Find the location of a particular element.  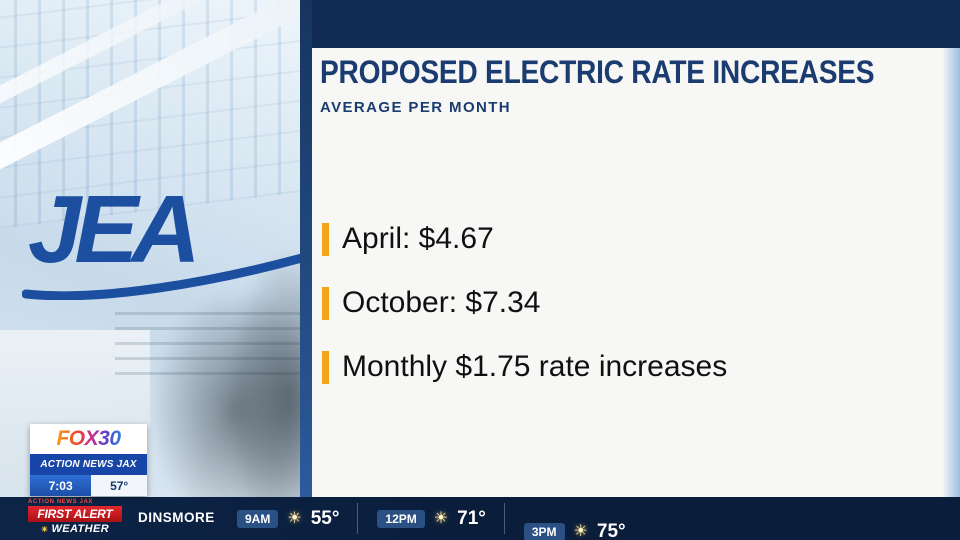

clock-time: 7:03 is located at coordinates (61, 485).